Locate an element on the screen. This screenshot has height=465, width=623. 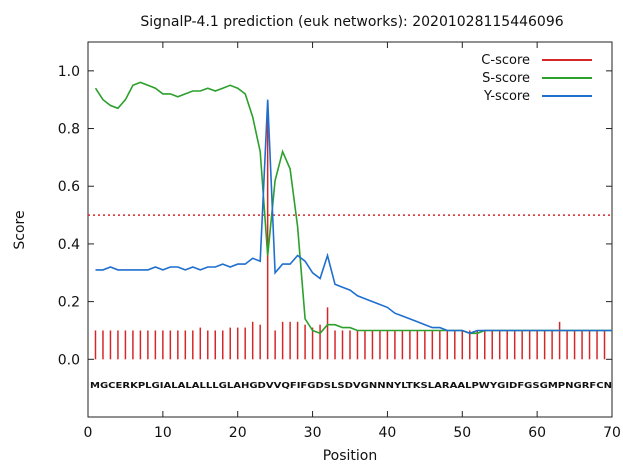
y-axis-label: Score is located at coordinates (20, 229).